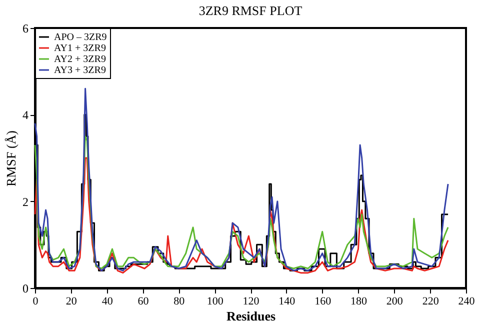 This screenshot has width=500, height=328. I want to click on legend-label: AY3 + 3ZR9, so click(80, 70).